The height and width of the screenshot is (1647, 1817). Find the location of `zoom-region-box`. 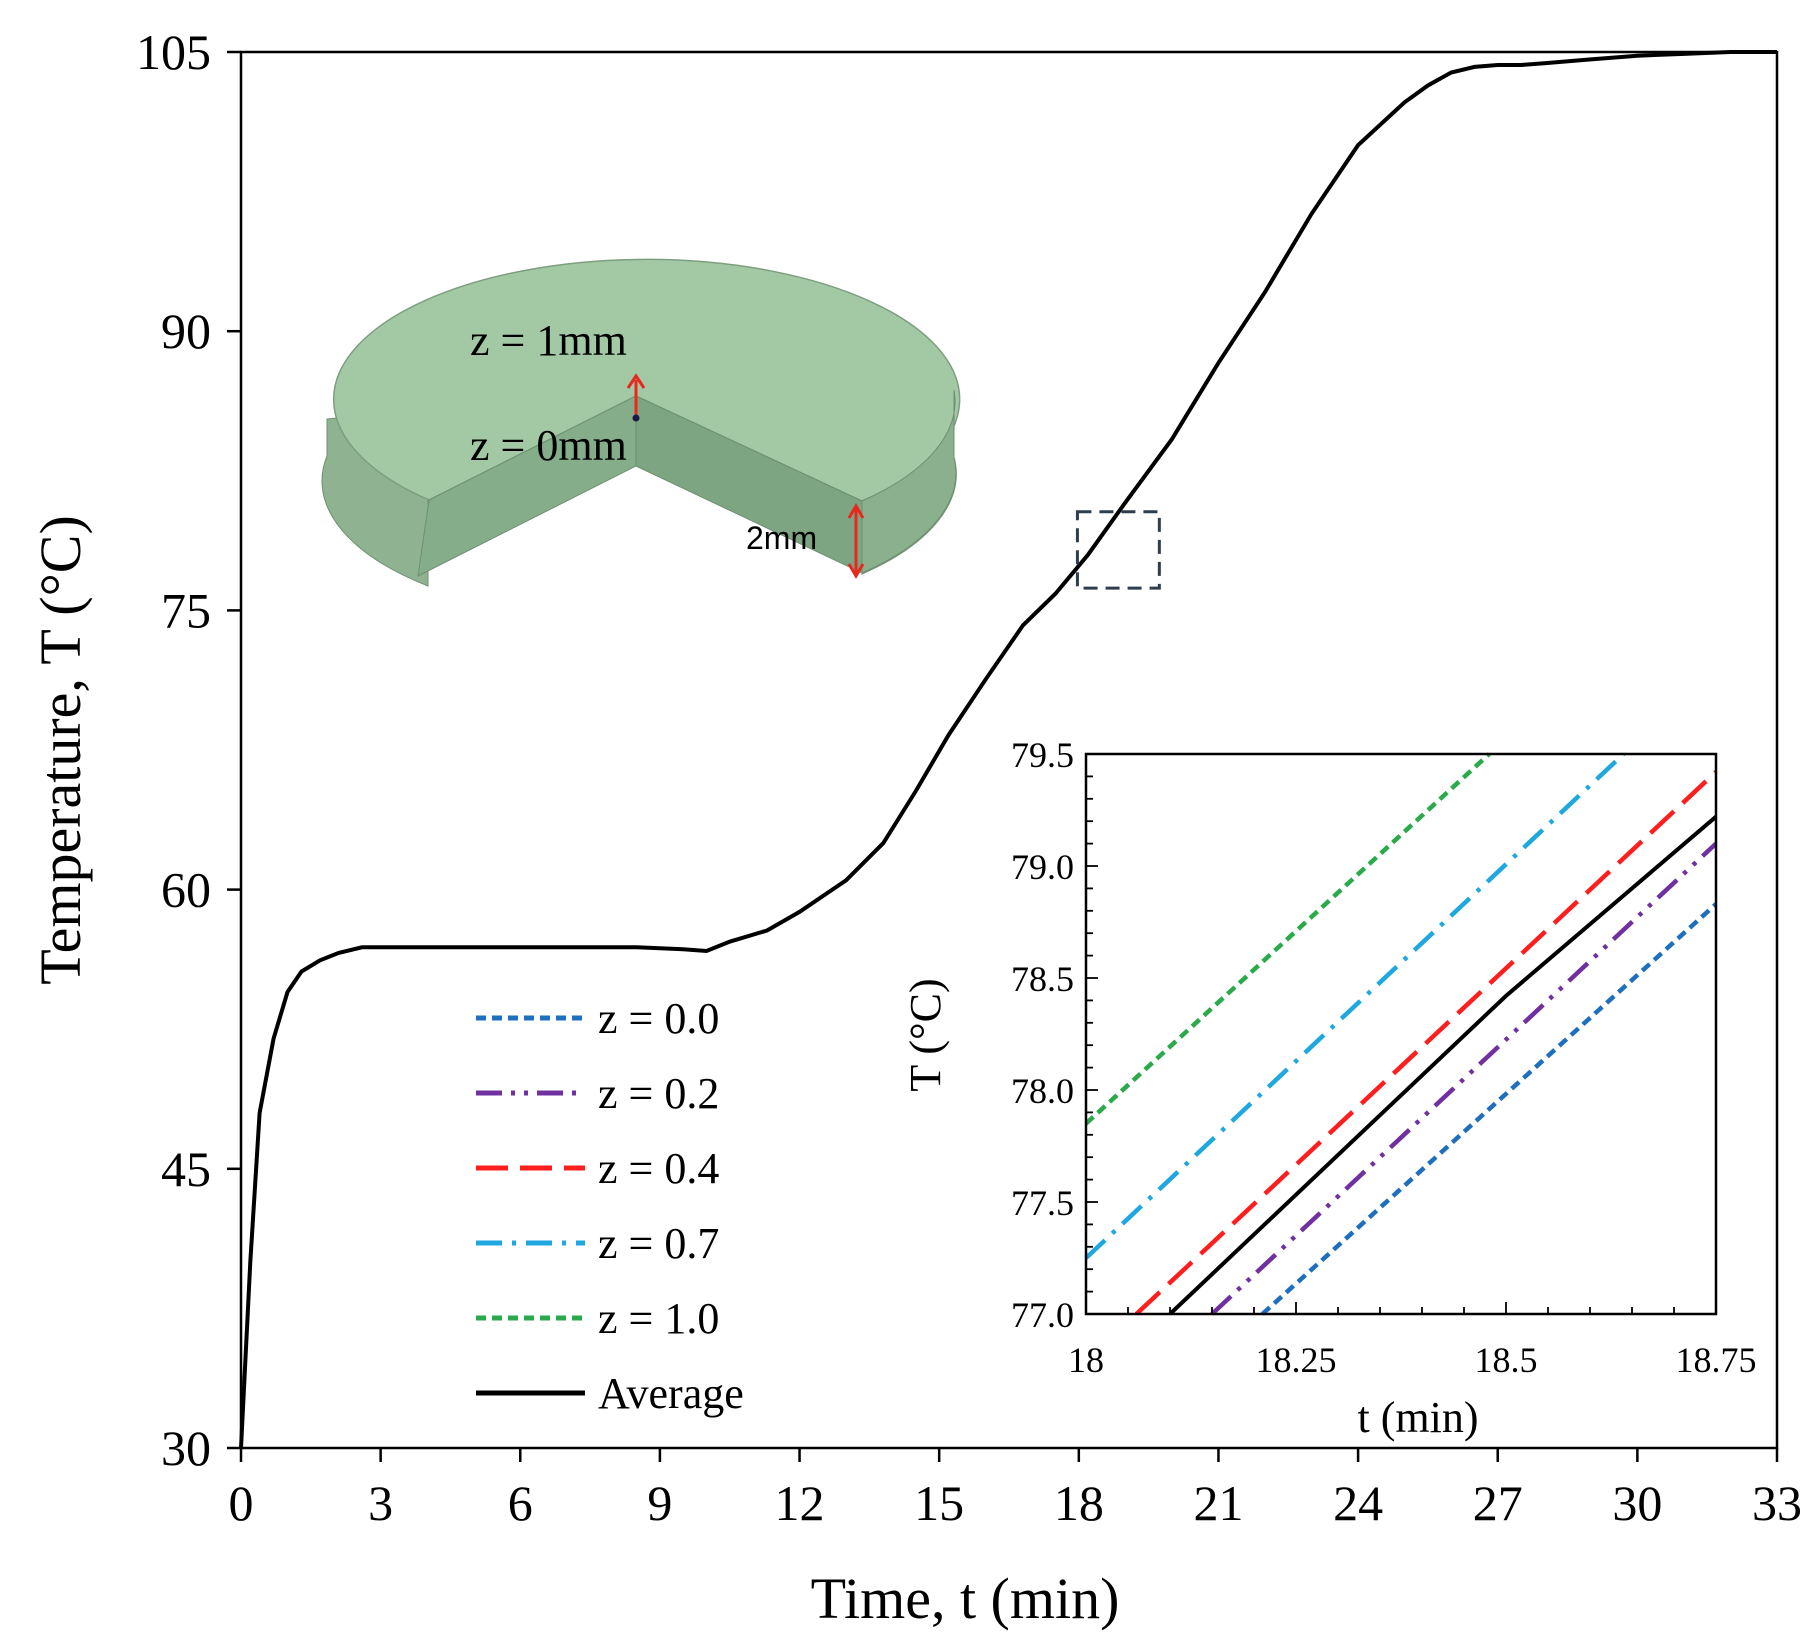

zoom-region-box is located at coordinates (1118, 550).